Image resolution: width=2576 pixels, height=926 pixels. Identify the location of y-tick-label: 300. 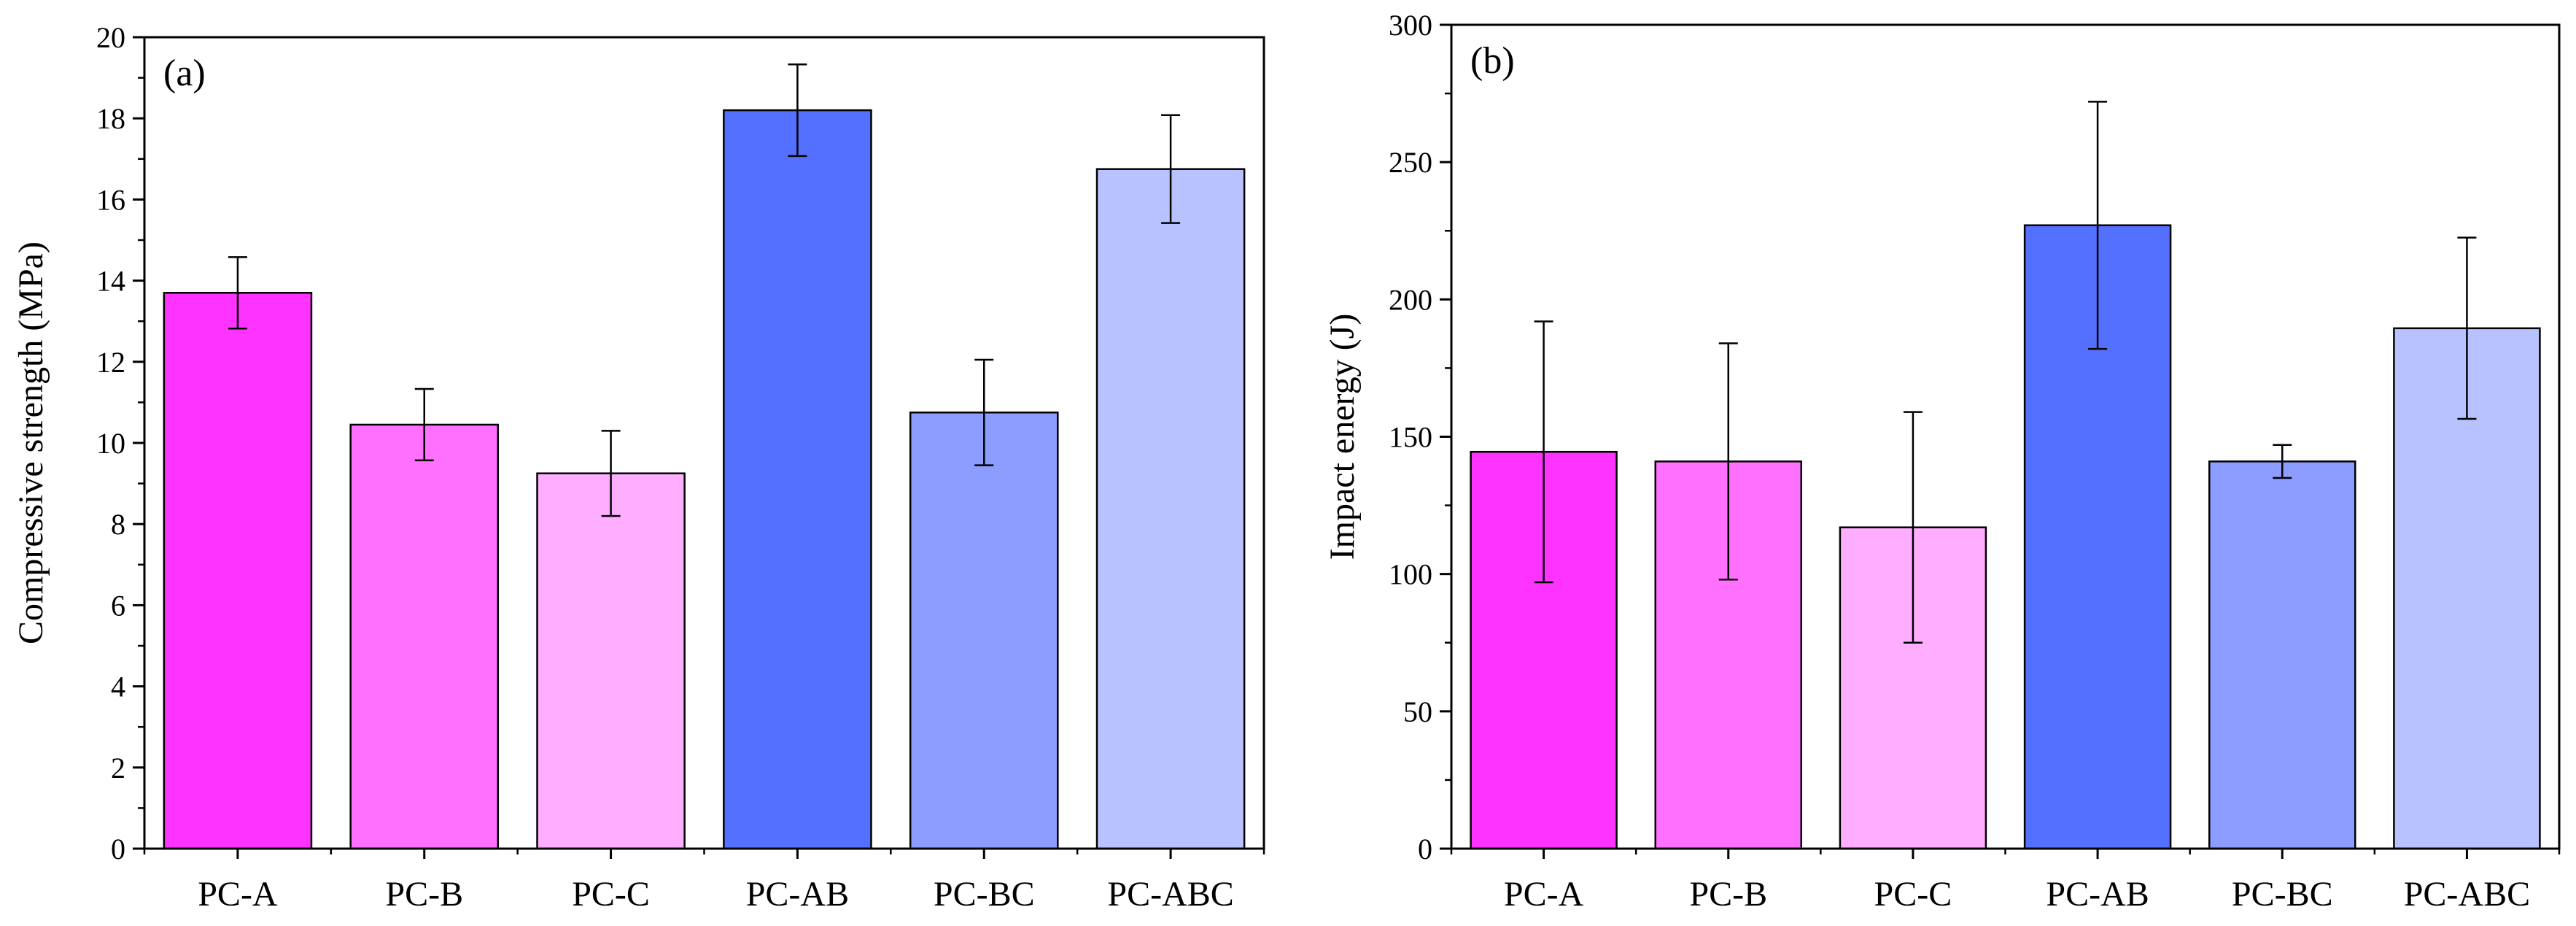
(1411, 25).